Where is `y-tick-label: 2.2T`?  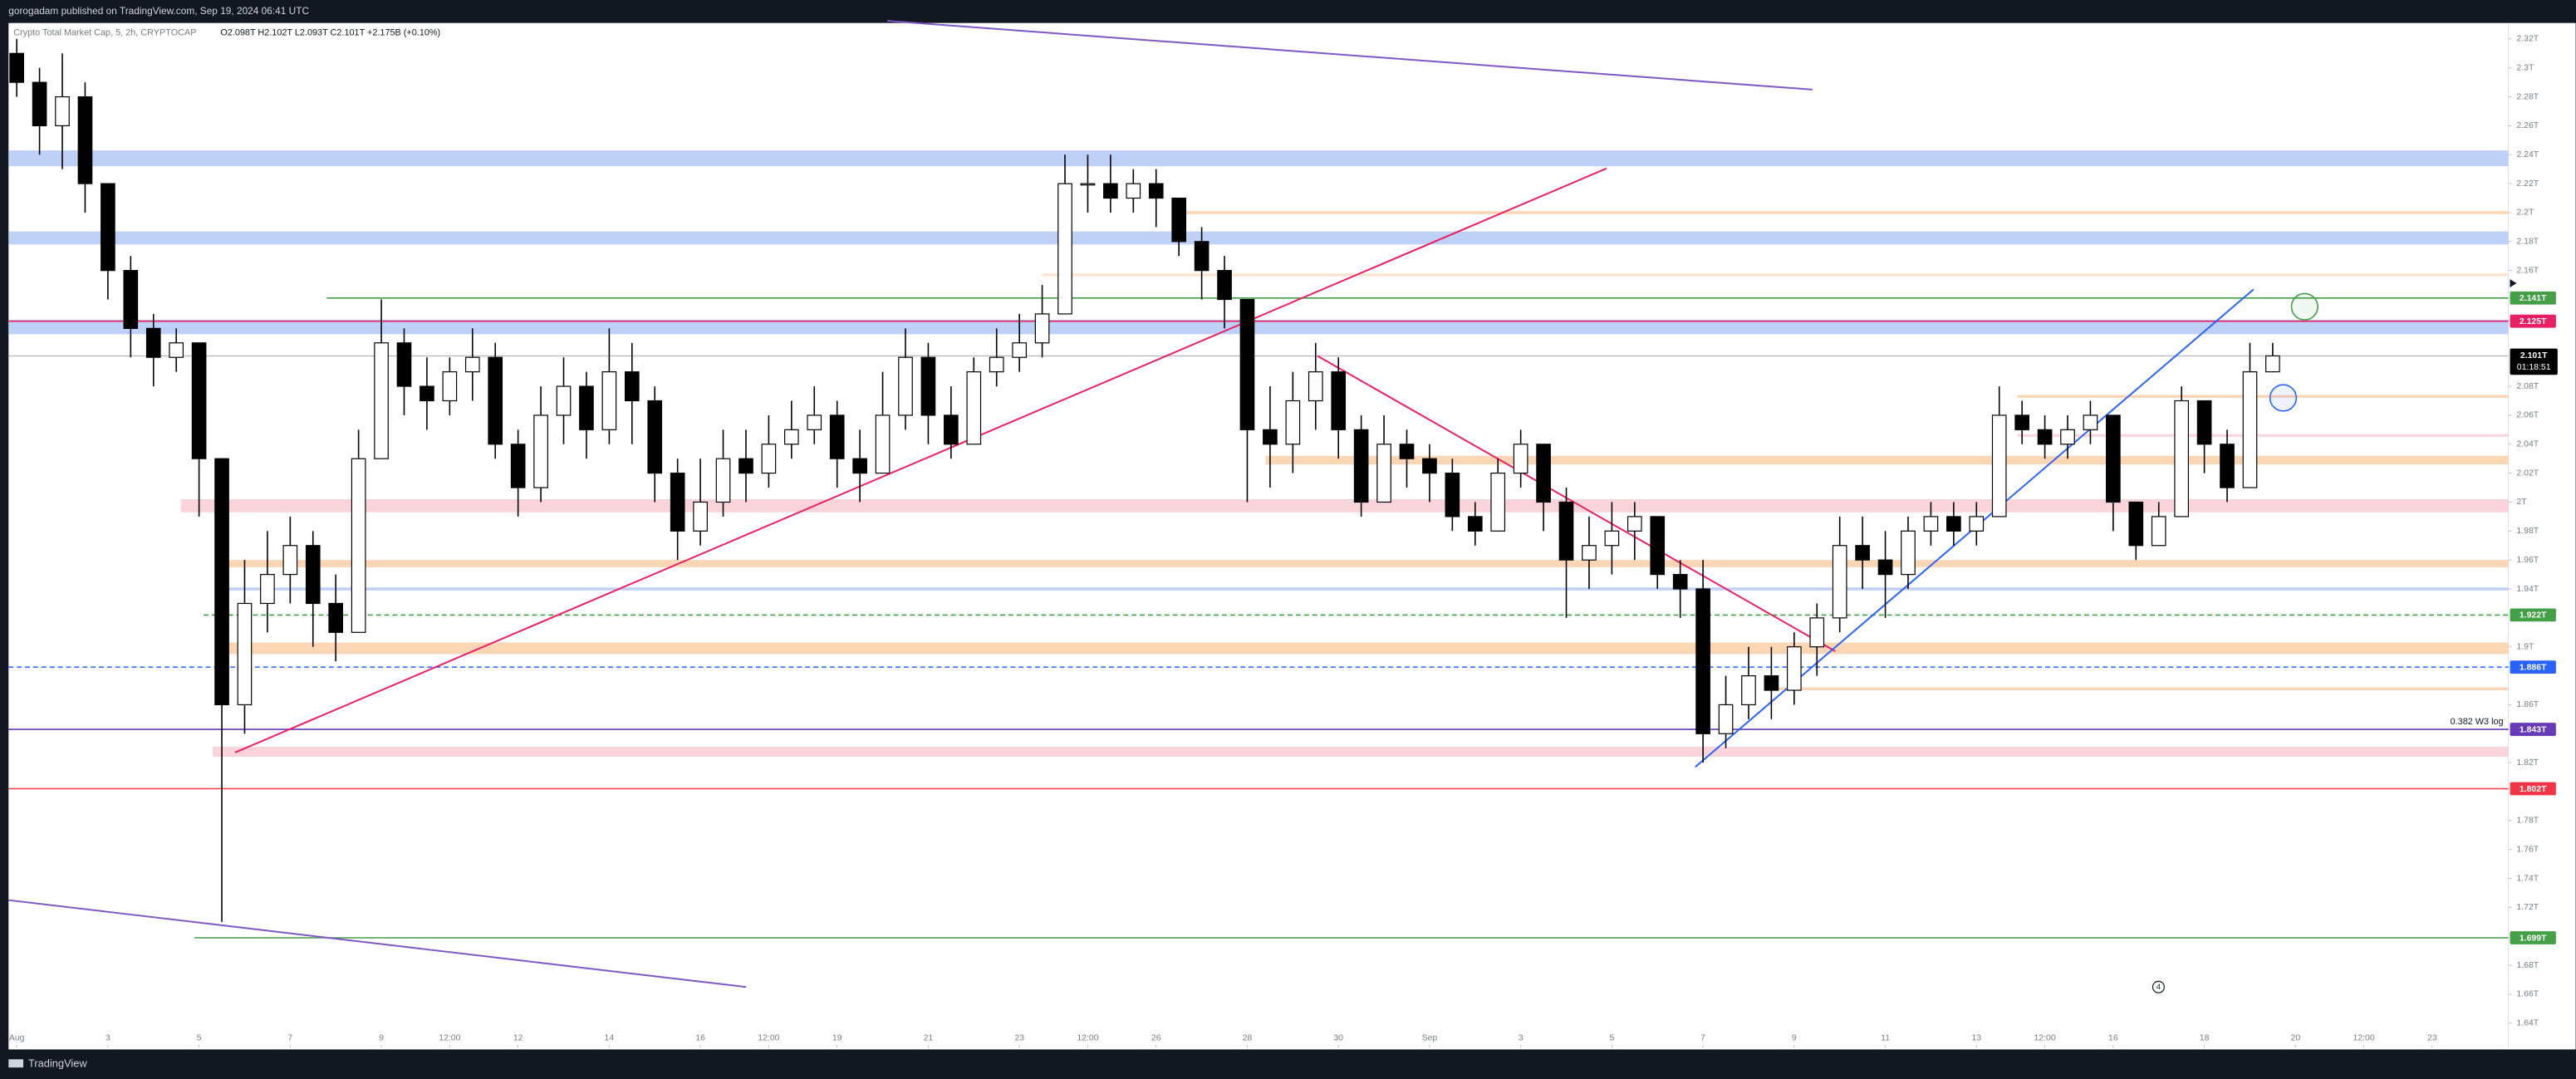
y-tick-label: 2.2T is located at coordinates (2525, 213).